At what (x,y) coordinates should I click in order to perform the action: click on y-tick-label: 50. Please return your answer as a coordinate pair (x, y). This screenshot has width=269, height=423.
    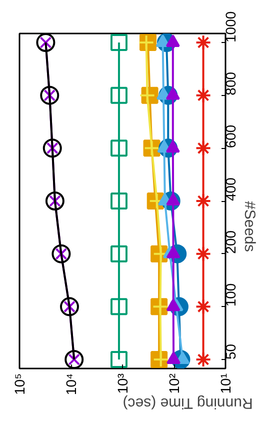
    Looking at the image, I should click on (230, 352).